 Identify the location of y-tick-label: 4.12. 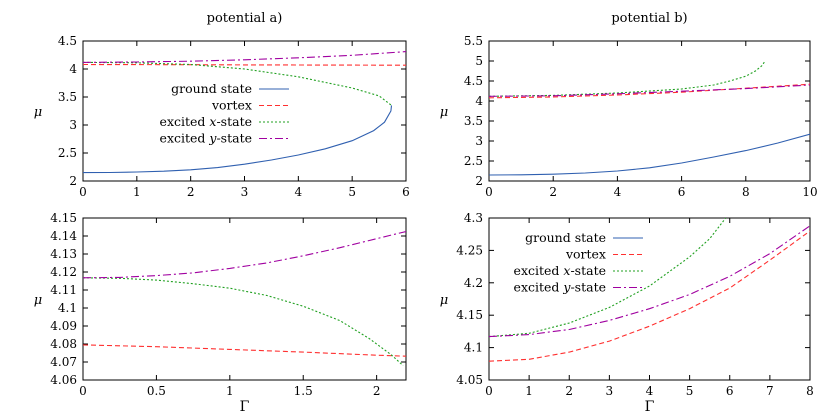
(63, 272).